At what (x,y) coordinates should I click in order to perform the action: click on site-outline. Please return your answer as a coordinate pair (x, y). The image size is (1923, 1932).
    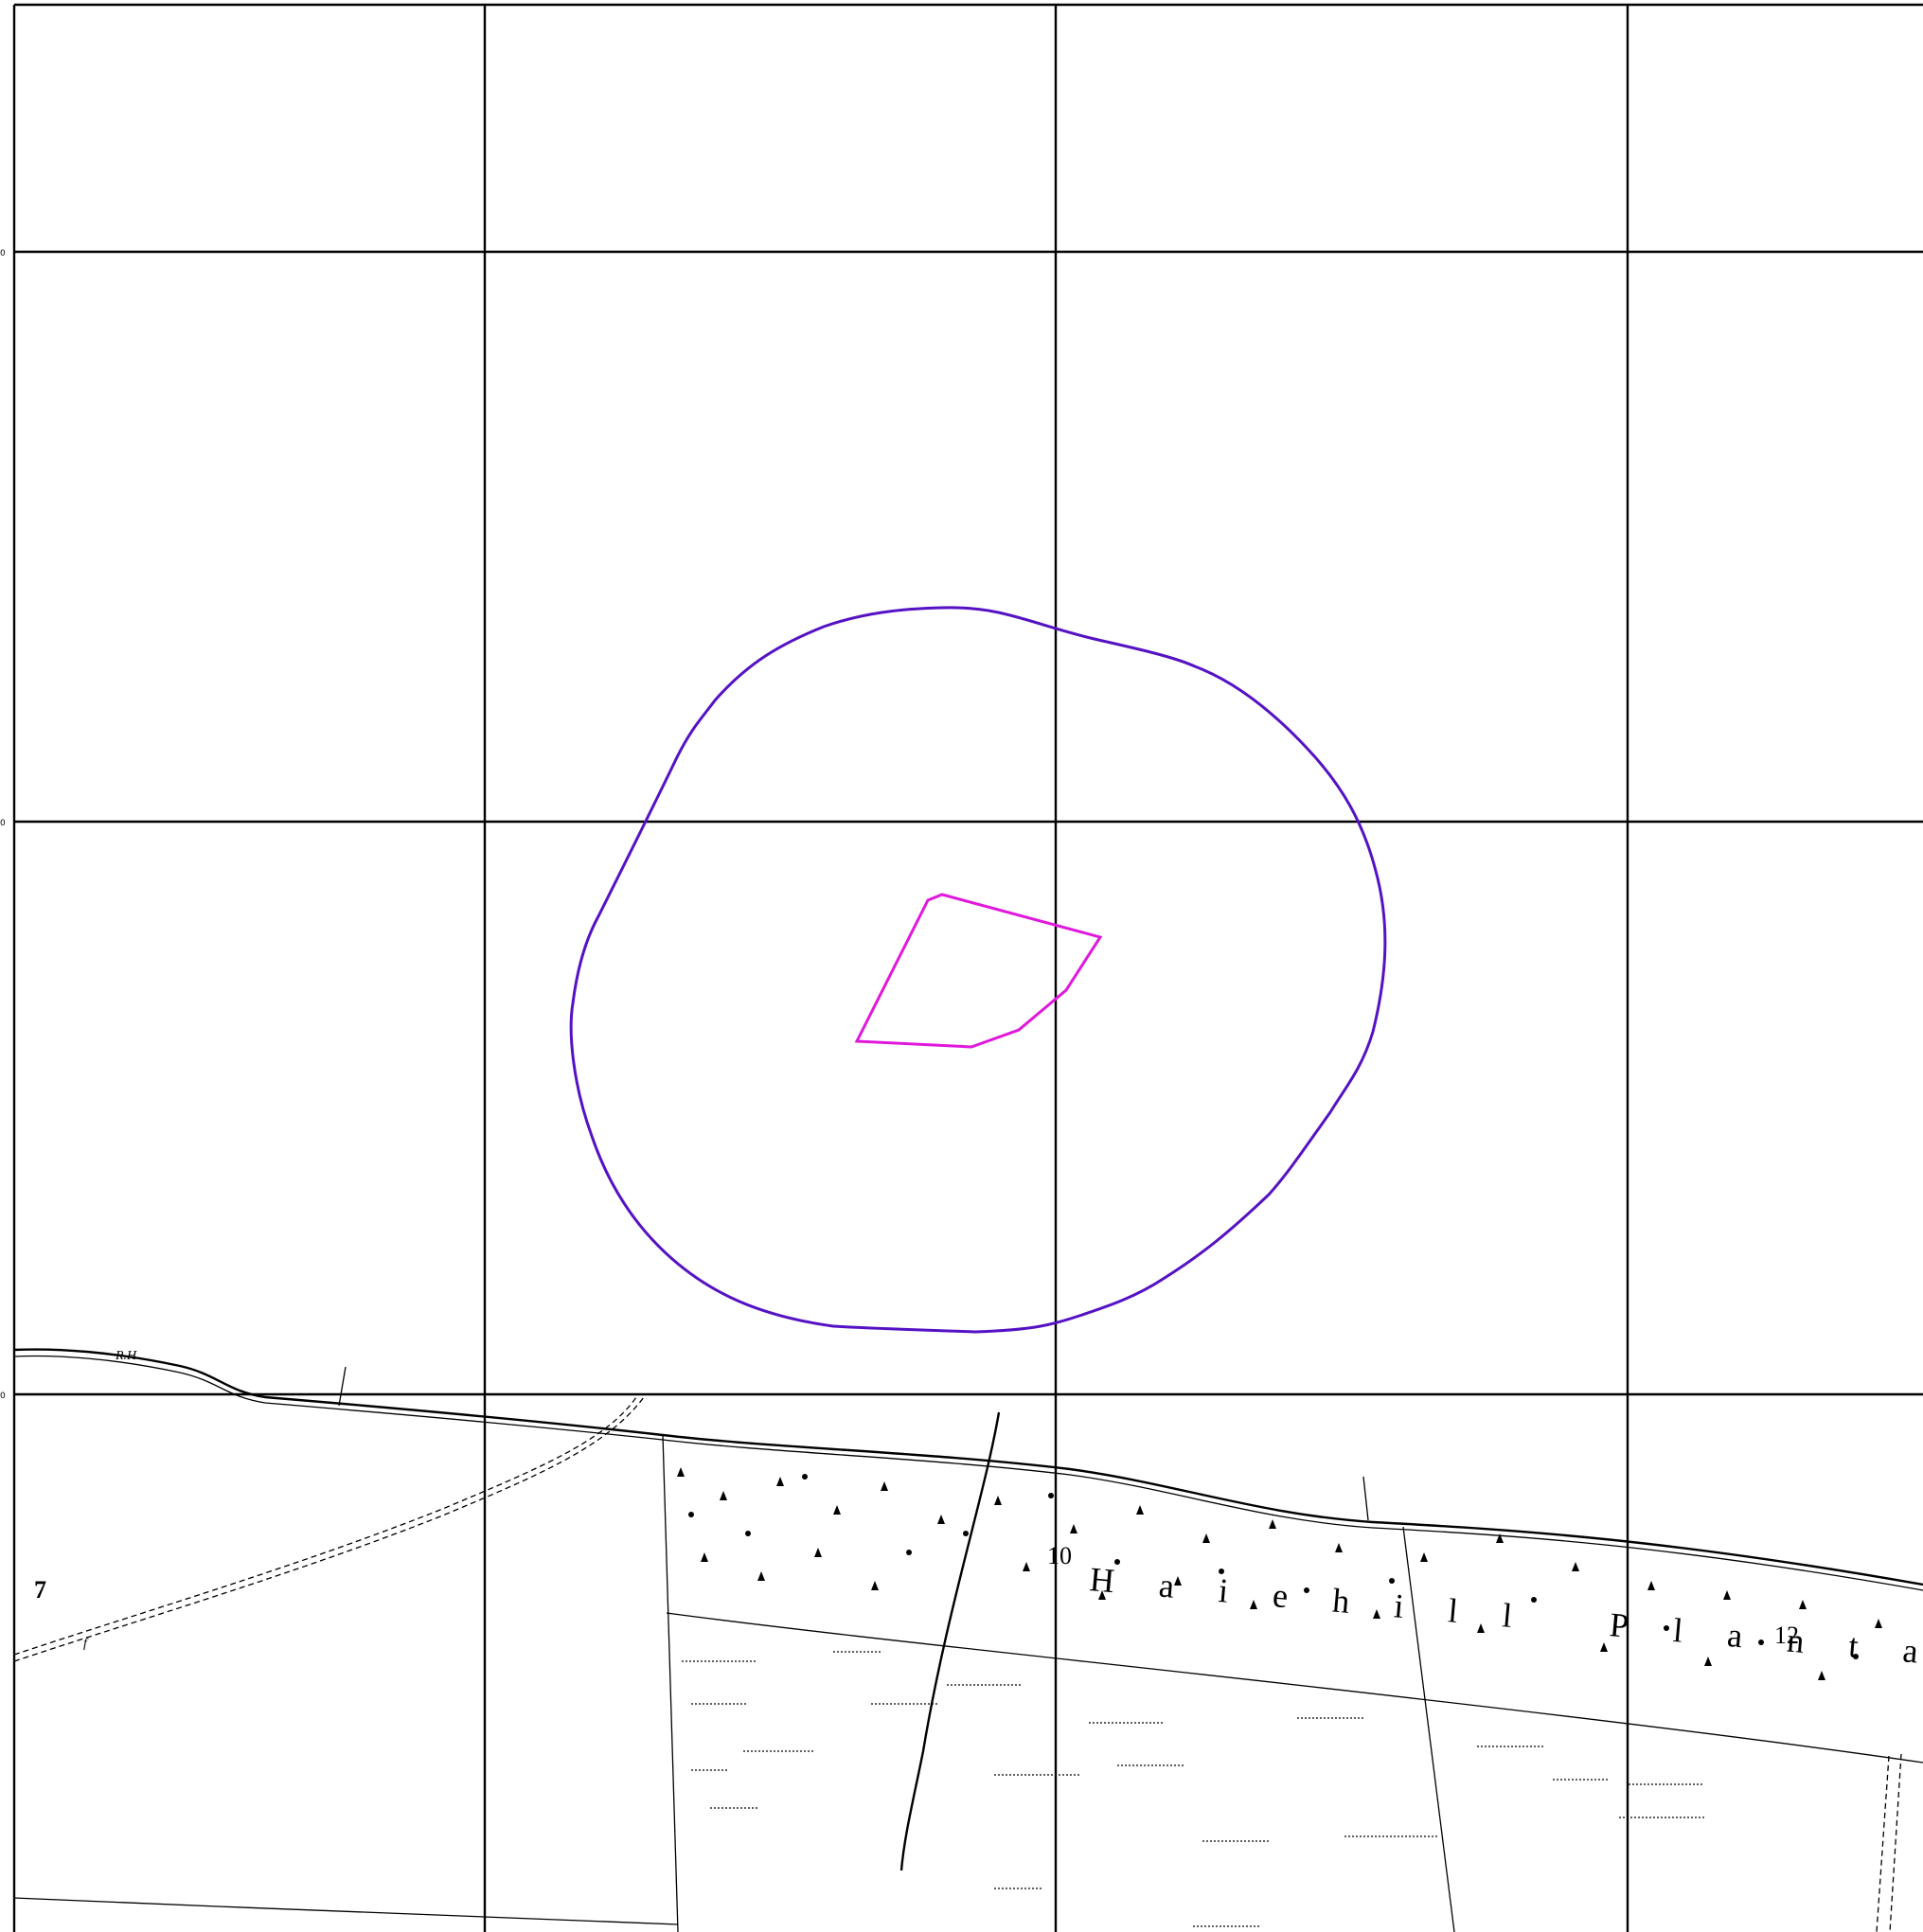
    Looking at the image, I should click on (979, 971).